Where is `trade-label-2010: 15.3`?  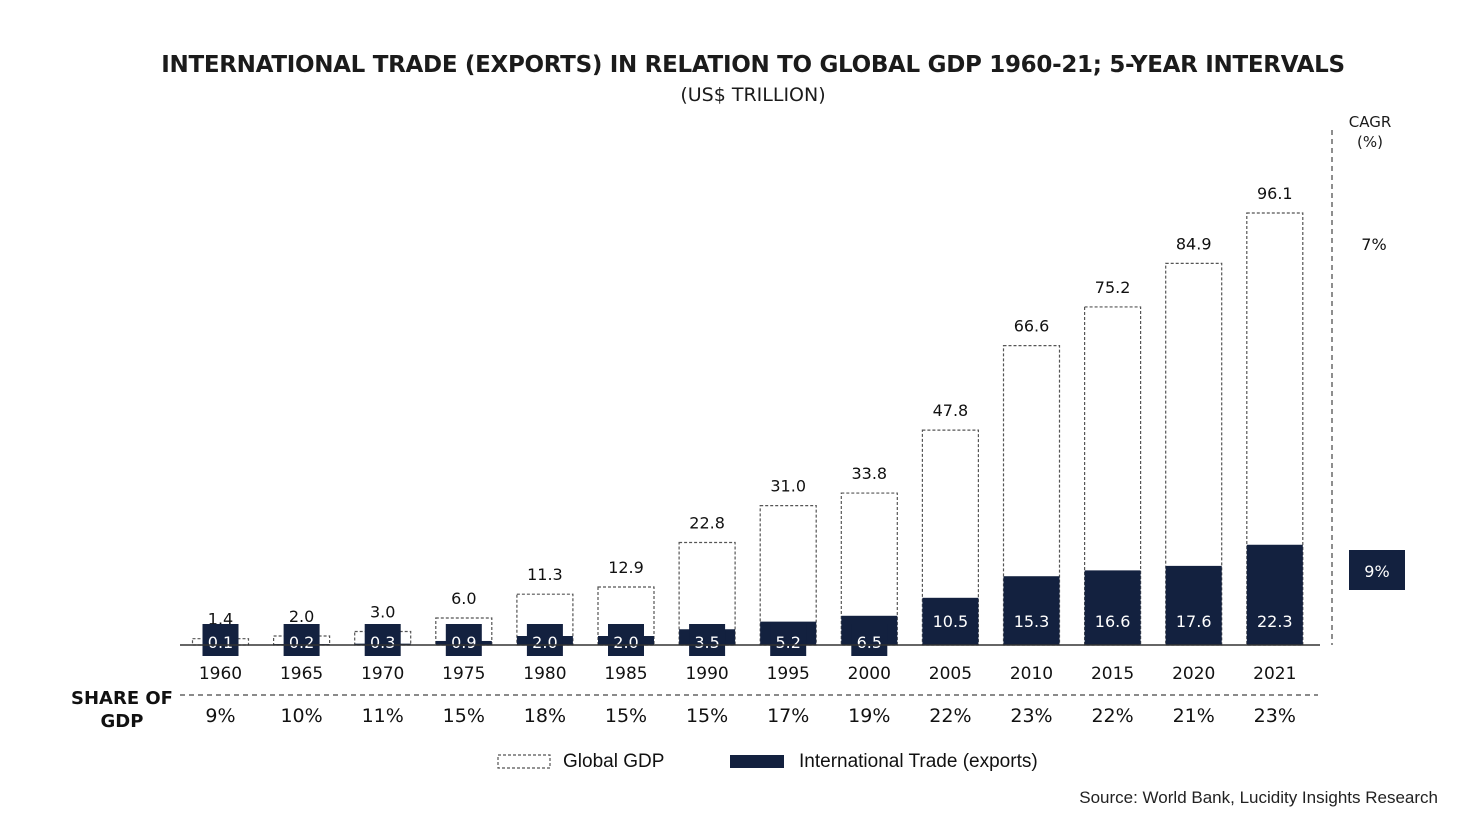
trade-label-2010: 15.3 is located at coordinates (1032, 621).